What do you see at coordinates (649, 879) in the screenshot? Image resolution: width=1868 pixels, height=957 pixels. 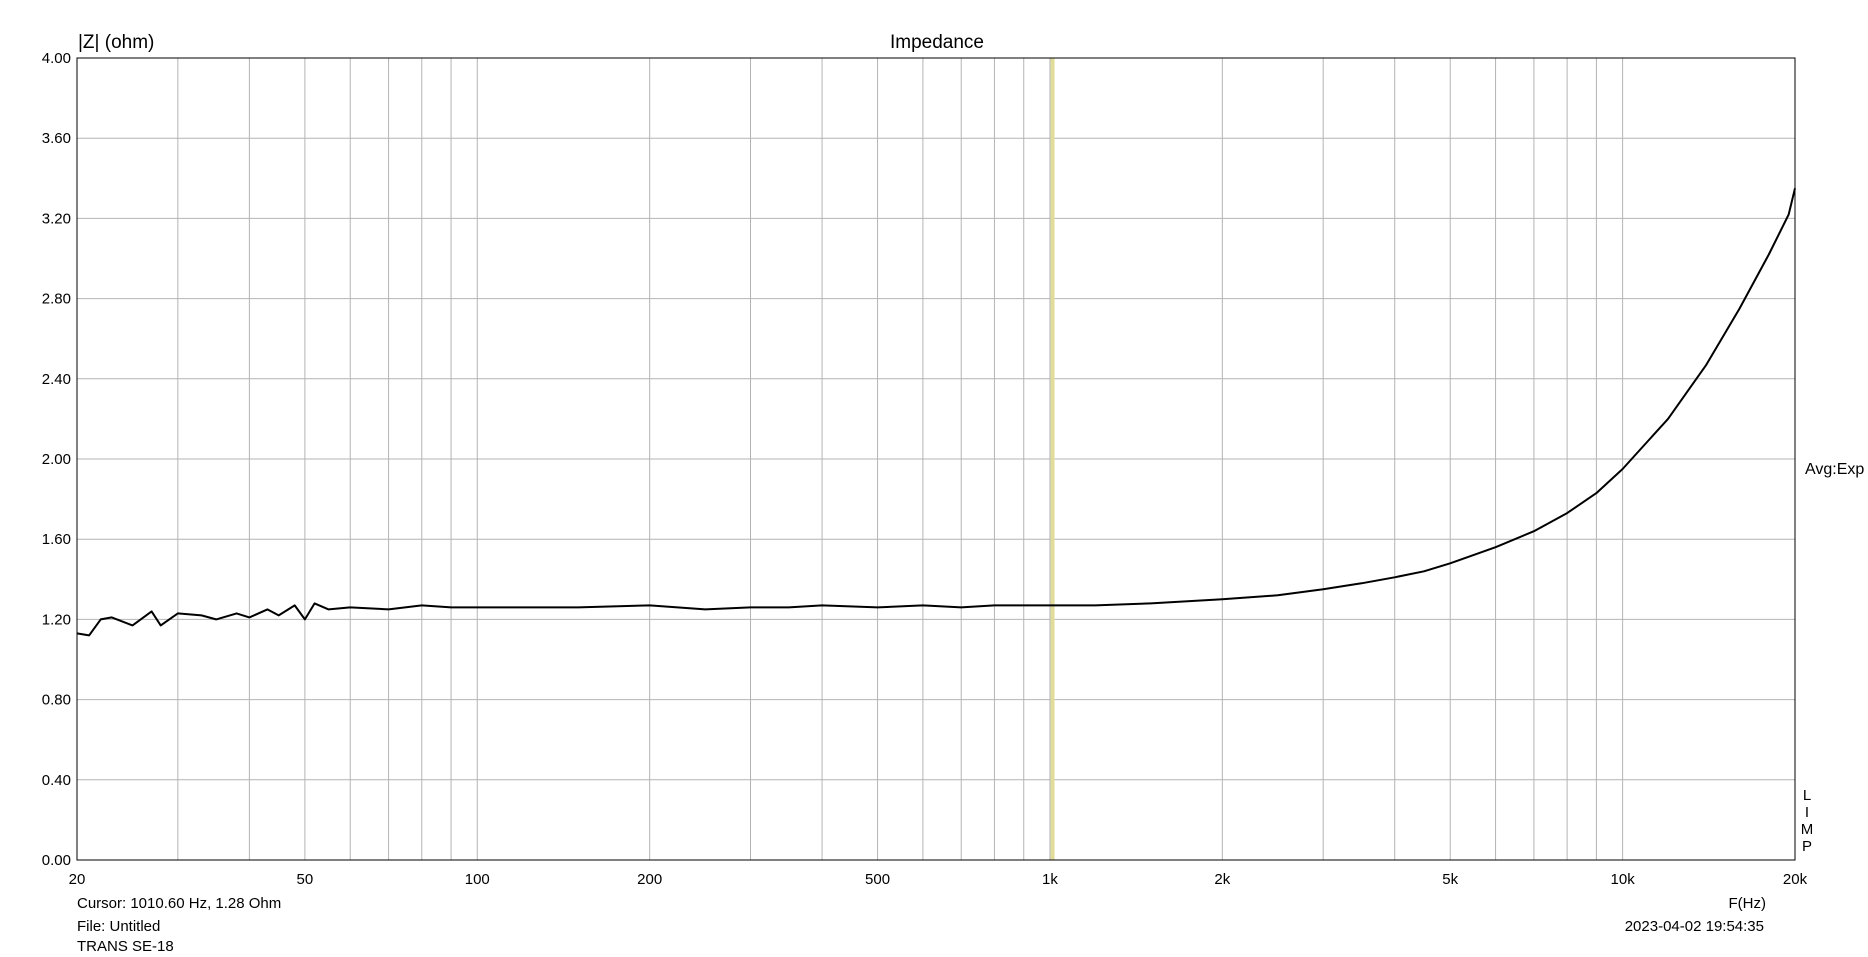 I see `x-tick-label: 200` at bounding box center [649, 879].